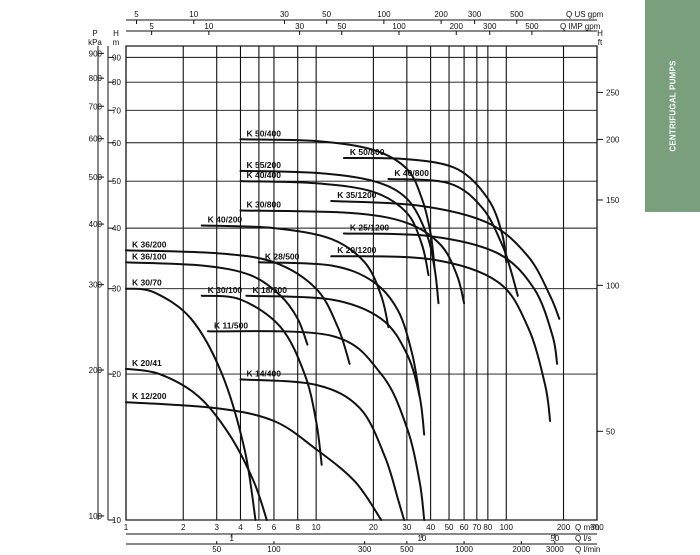 The image size is (700, 555). Describe the element at coordinates (263, 204) in the screenshot. I see `curve-label-k-30-800: K 30/800` at that location.